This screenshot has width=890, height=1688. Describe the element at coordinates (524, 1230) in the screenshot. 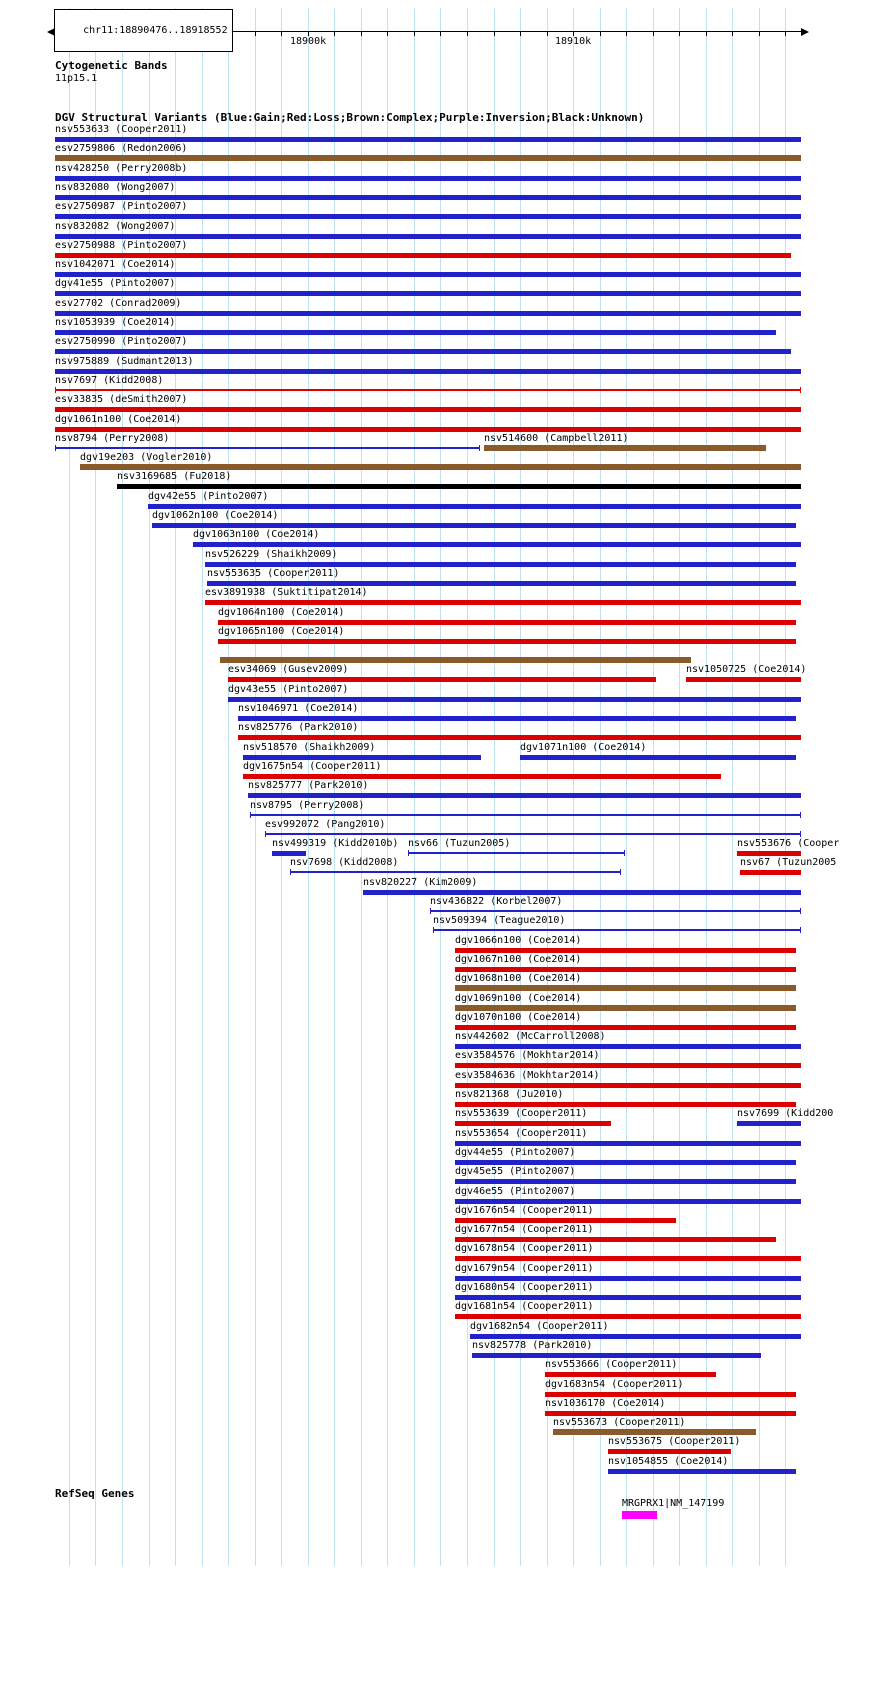

I see `variant-label: dgv1677n54 (Cooper2011)` at that location.